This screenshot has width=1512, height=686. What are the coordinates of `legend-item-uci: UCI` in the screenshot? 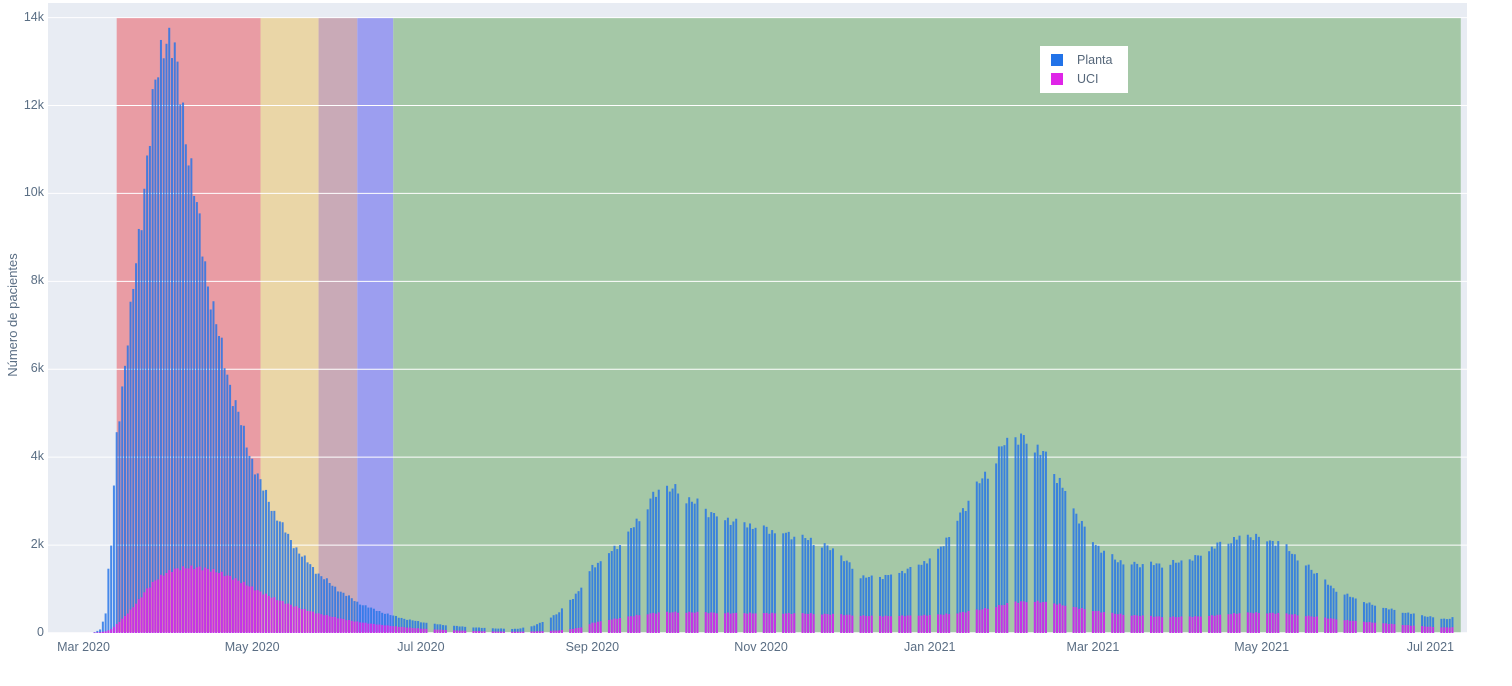 It's located at (1081, 79).